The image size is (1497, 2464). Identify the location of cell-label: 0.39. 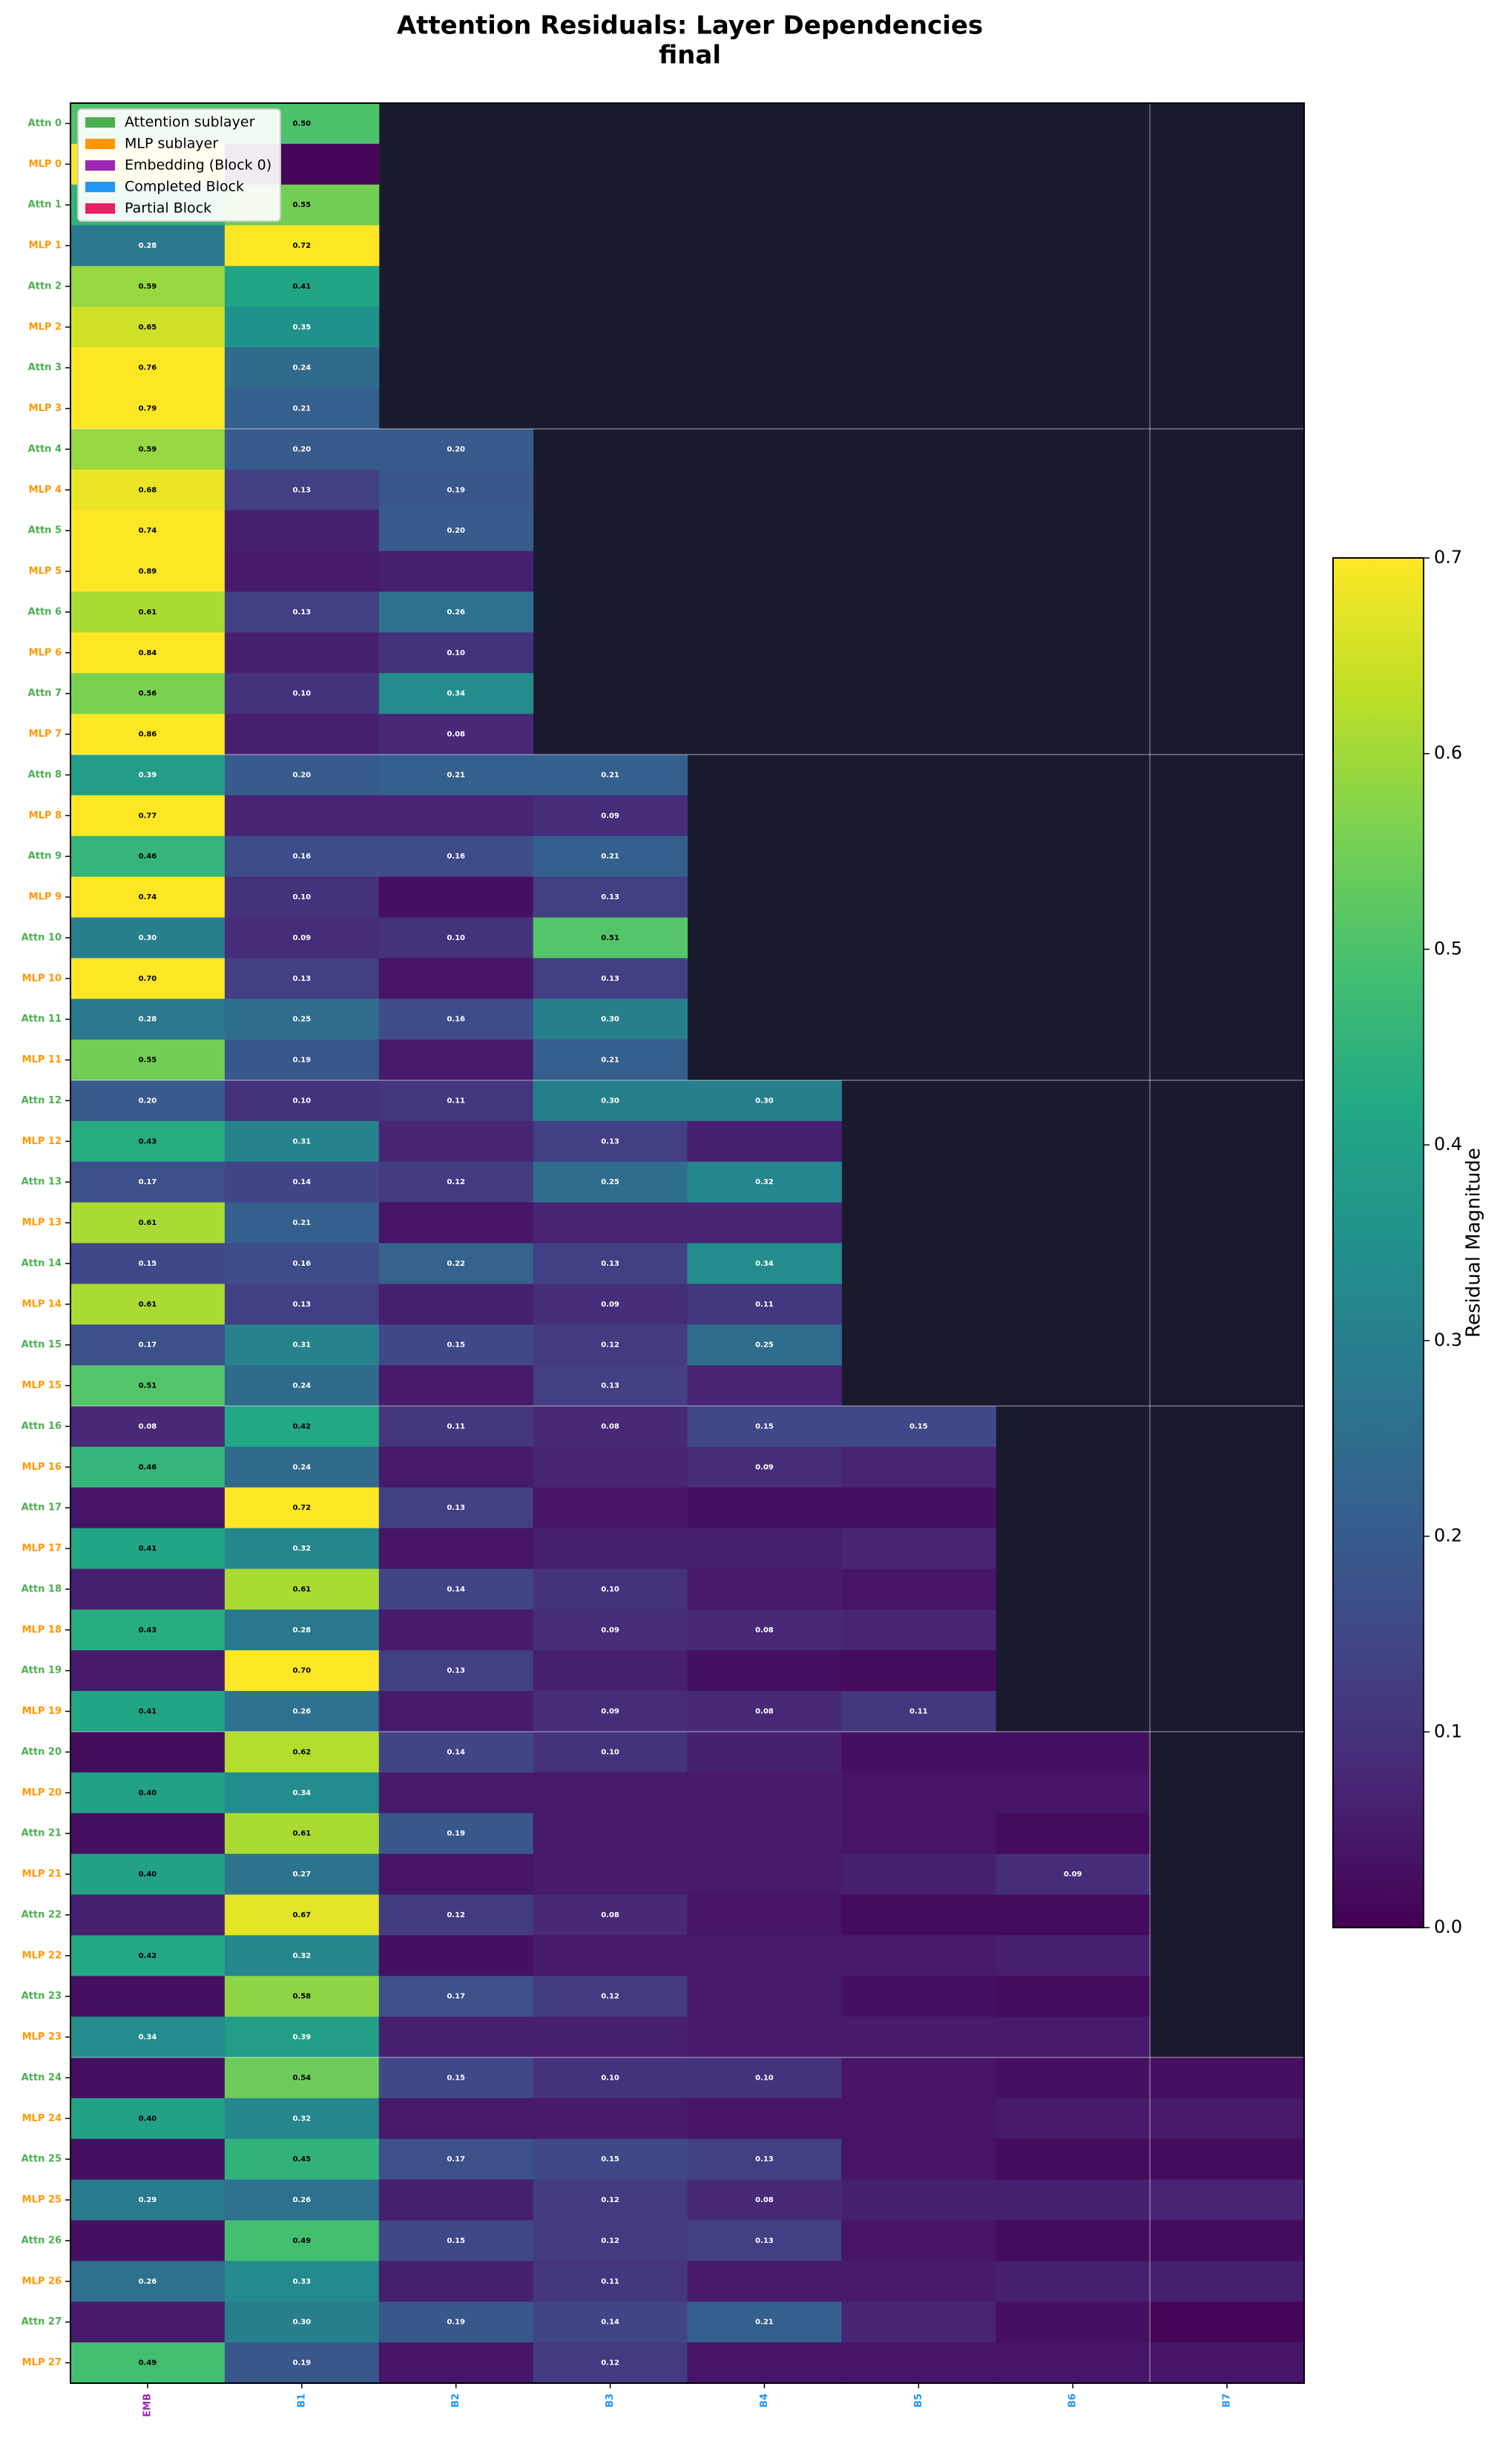
(148, 775).